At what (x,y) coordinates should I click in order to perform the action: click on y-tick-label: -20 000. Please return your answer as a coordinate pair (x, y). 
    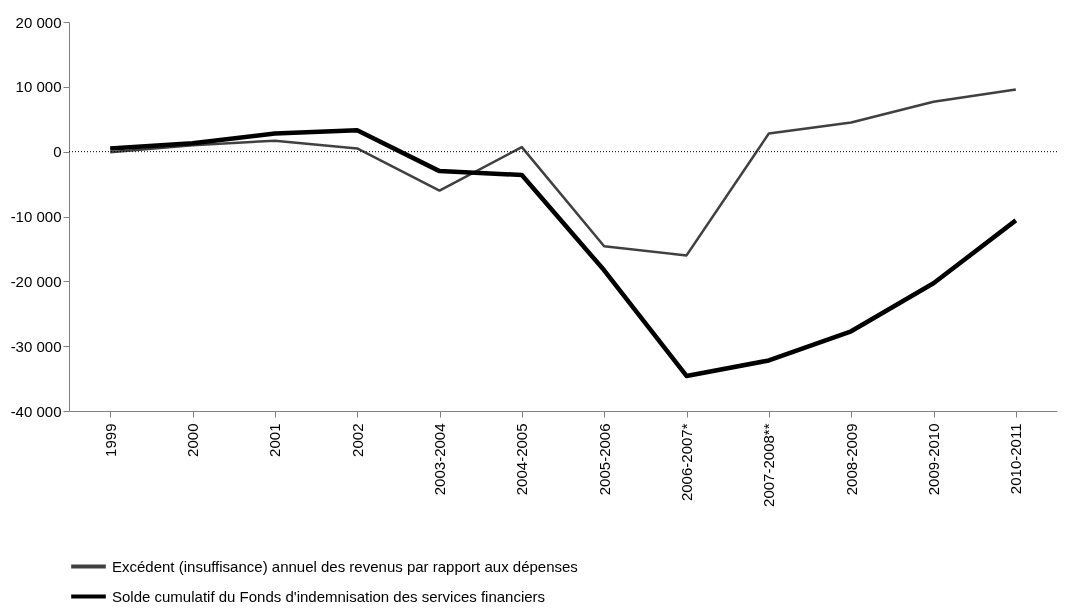
    Looking at the image, I should click on (36, 281).